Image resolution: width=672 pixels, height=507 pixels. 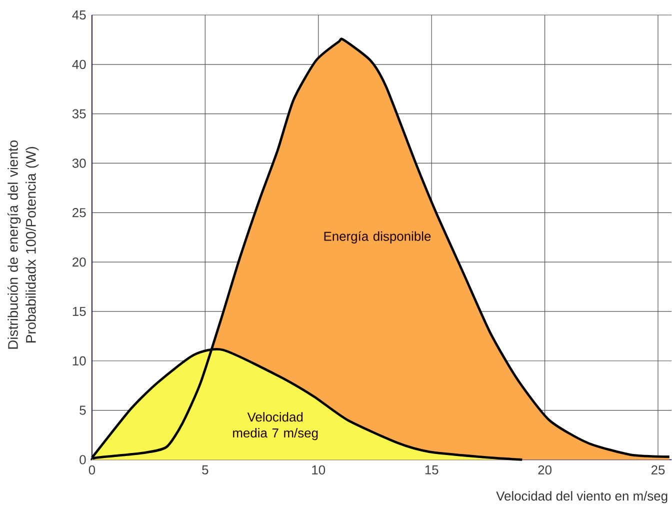 What do you see at coordinates (377, 237) in the screenshot?
I see `annotation: Energía disponible` at bounding box center [377, 237].